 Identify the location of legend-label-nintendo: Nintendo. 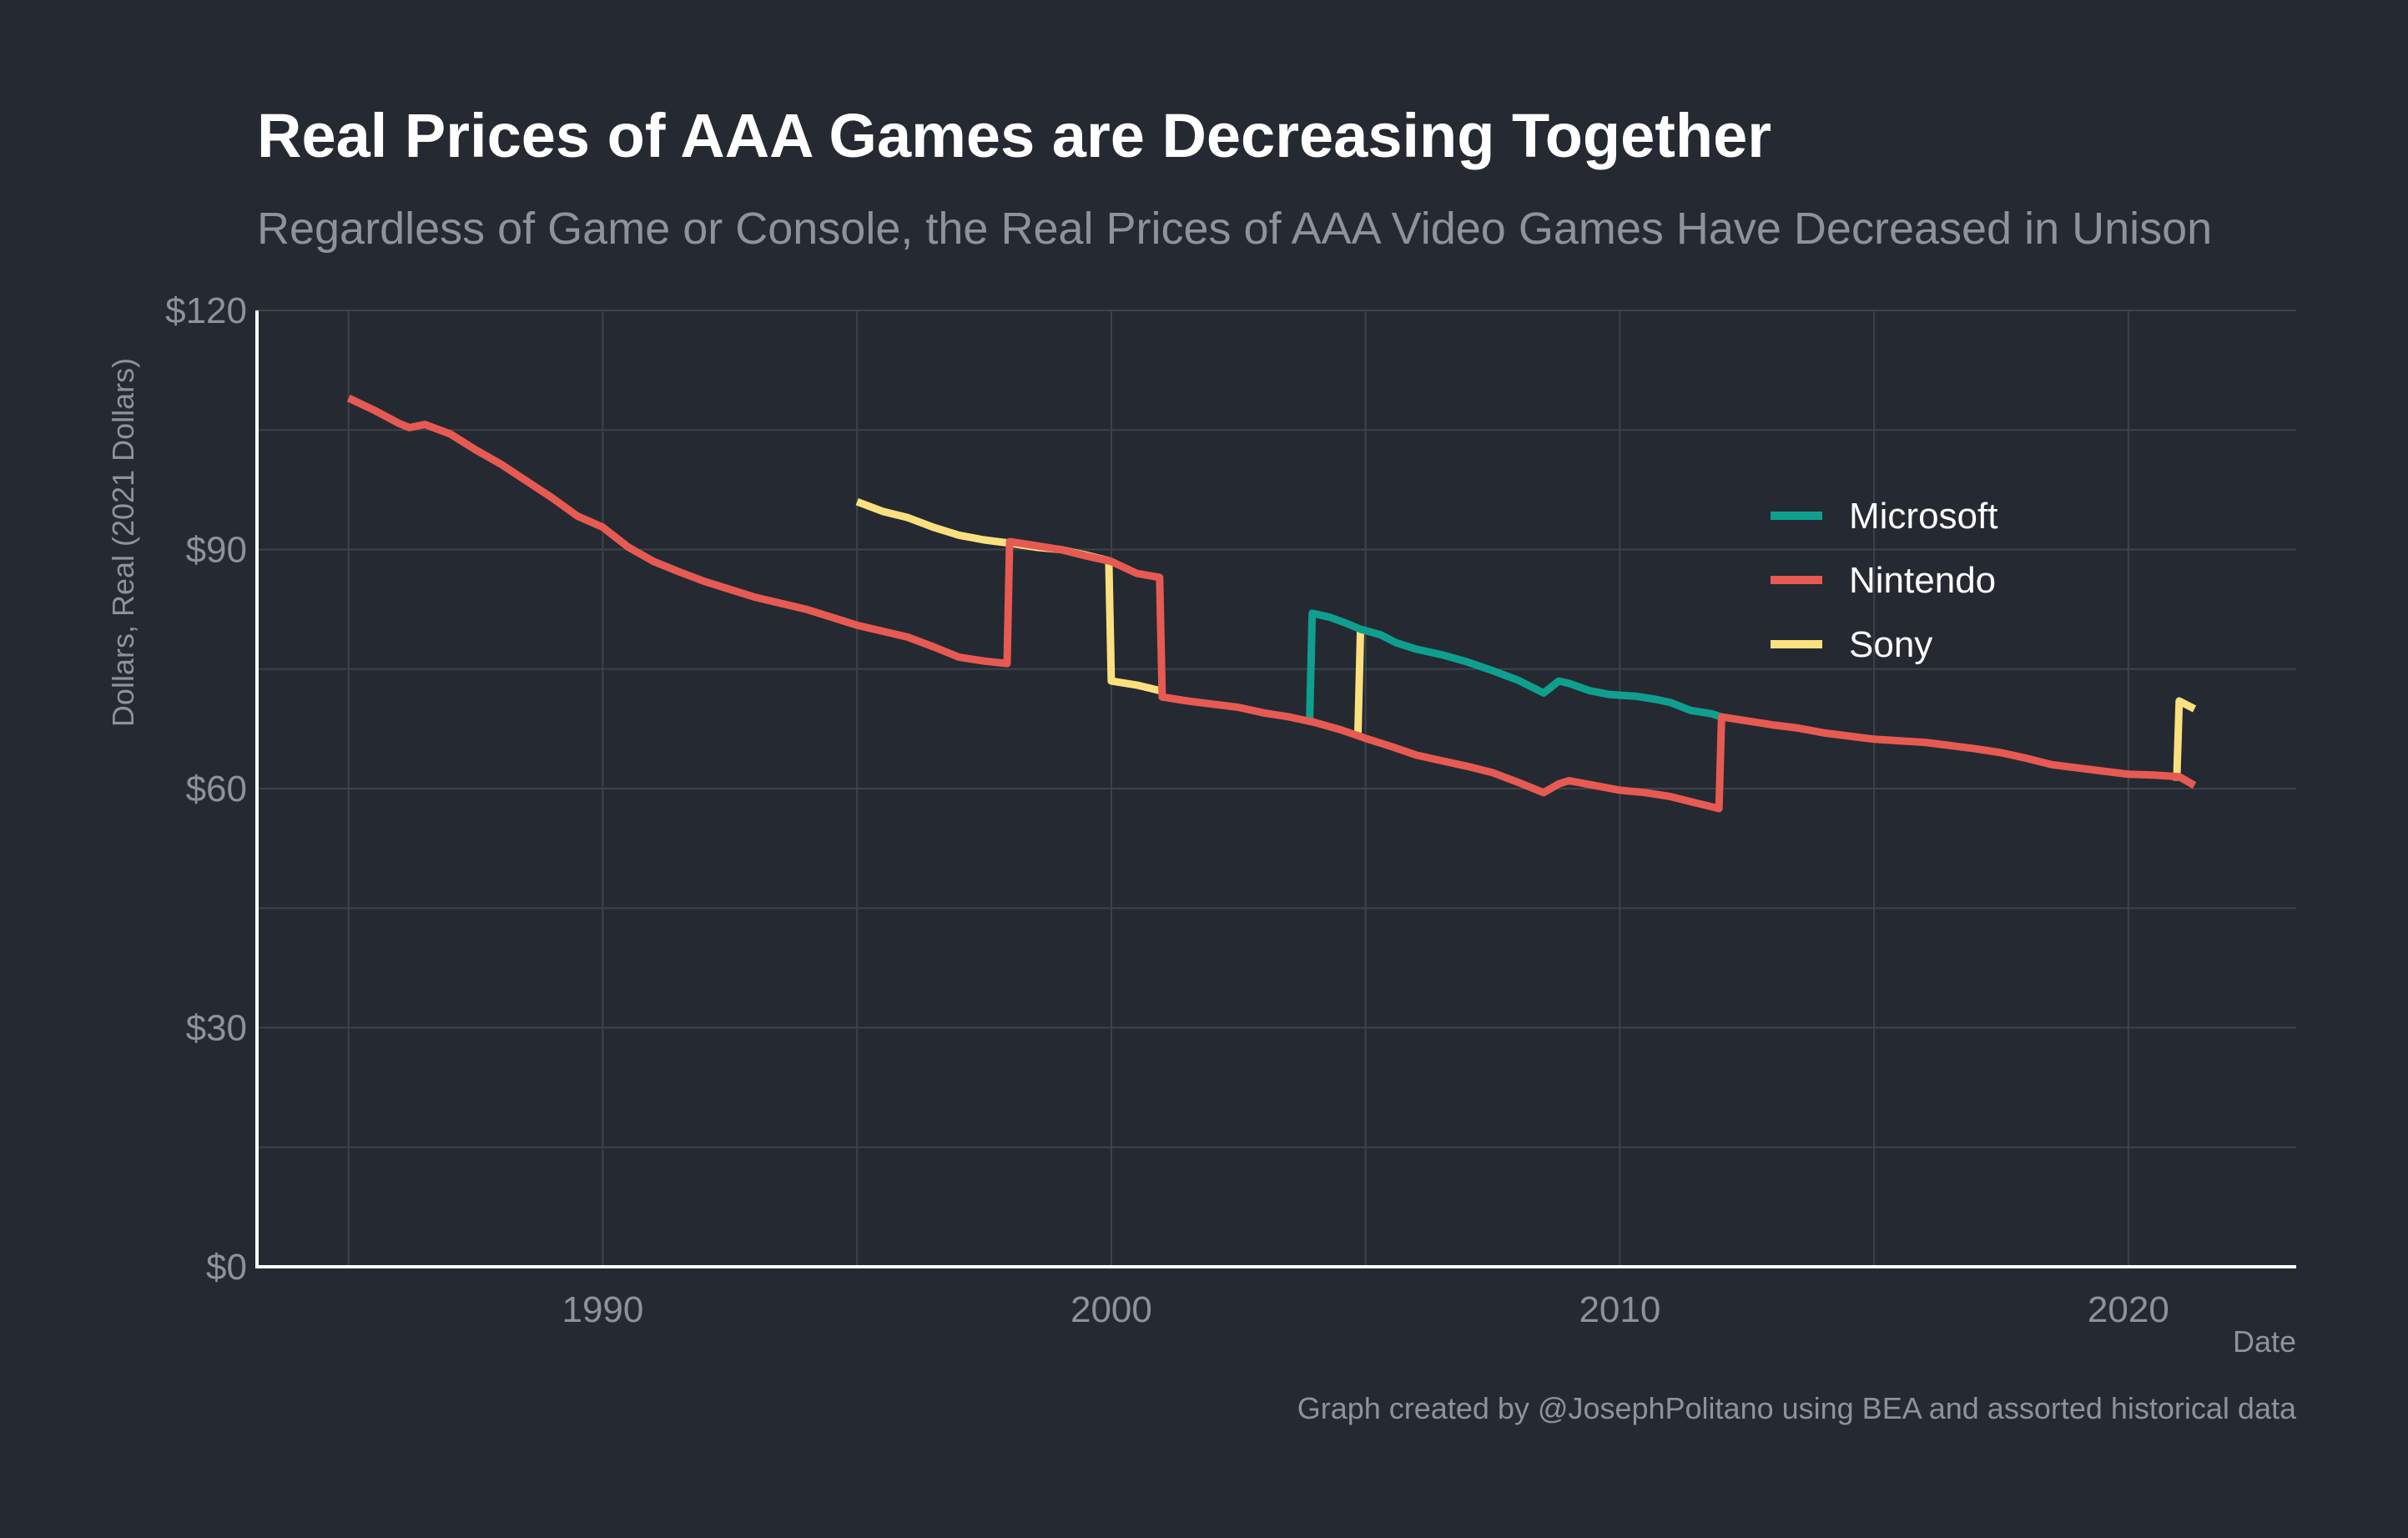
(1922, 580).